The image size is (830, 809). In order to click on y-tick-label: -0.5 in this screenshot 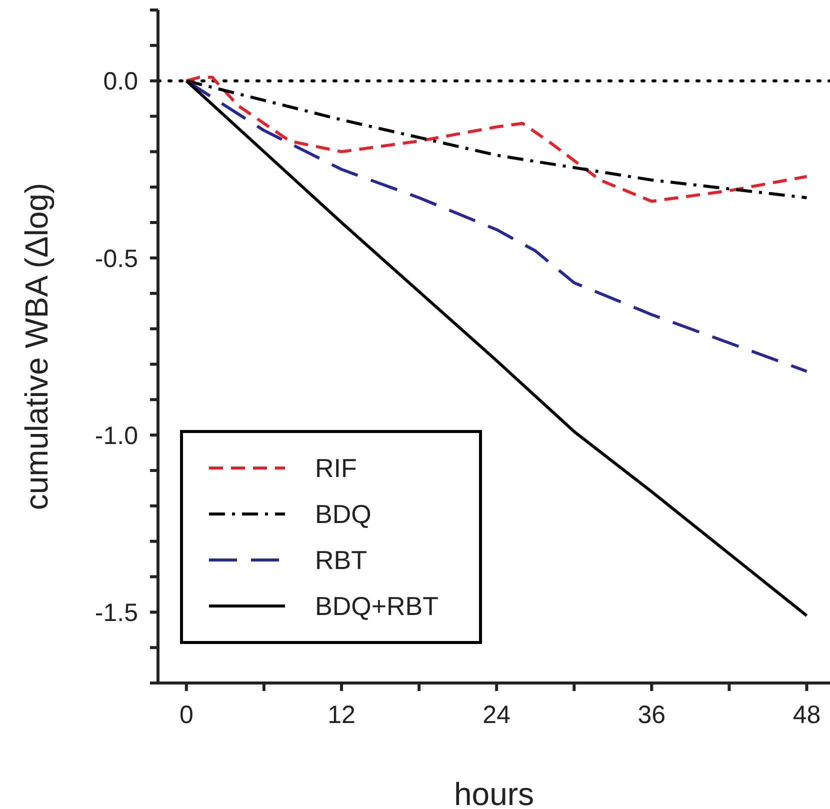, I will do `click(116, 258)`.